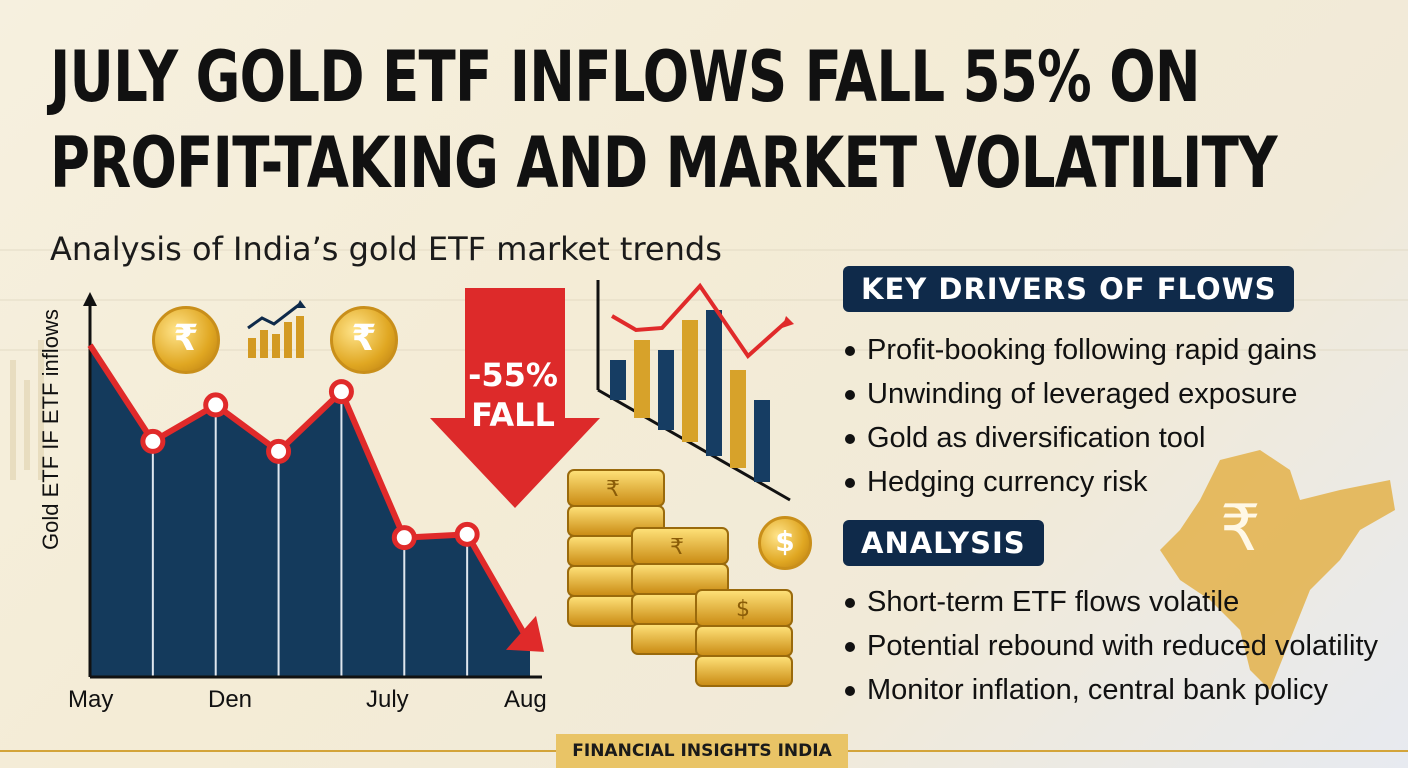 This screenshot has height=768, width=1408. What do you see at coordinates (513, 375) in the screenshot?
I see `fall-percent: -55%` at bounding box center [513, 375].